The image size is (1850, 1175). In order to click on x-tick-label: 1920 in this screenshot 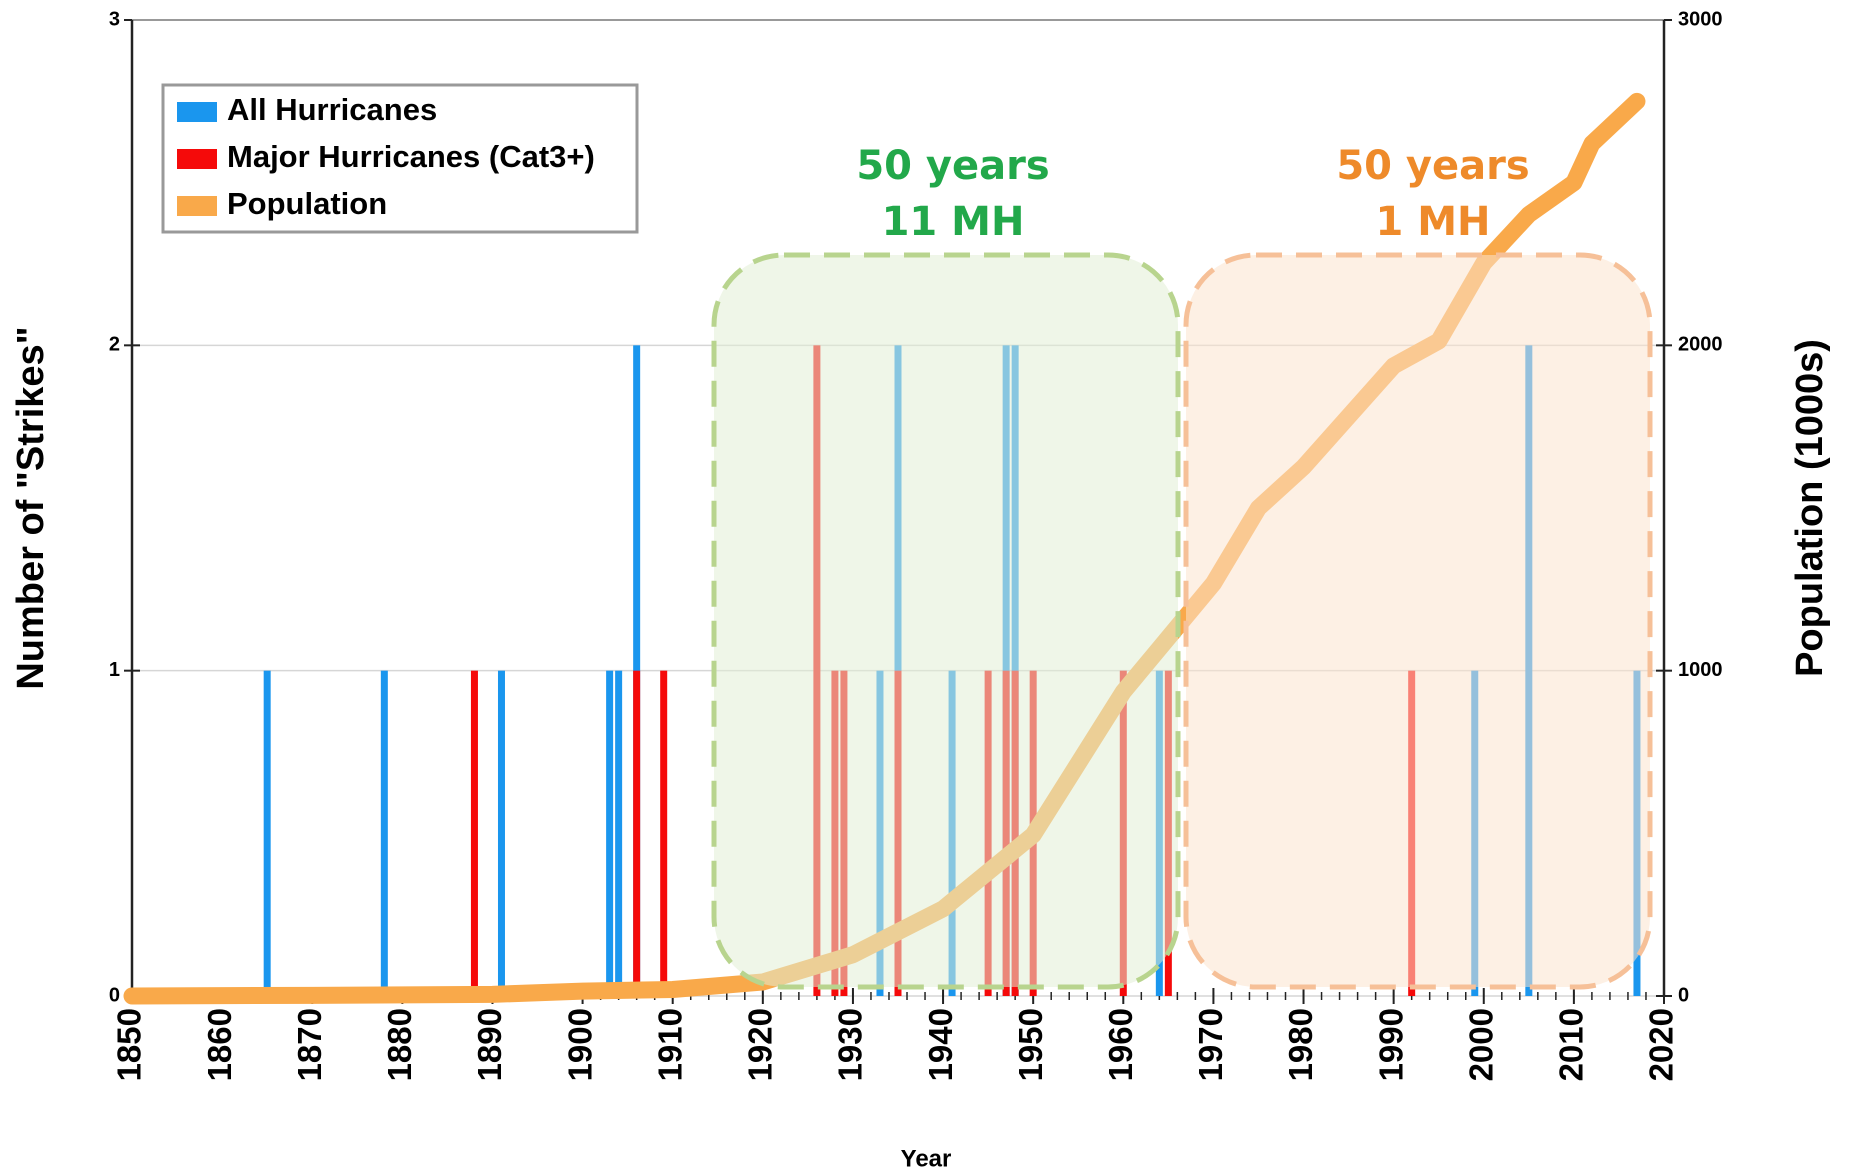, I will do `click(760, 1044)`.